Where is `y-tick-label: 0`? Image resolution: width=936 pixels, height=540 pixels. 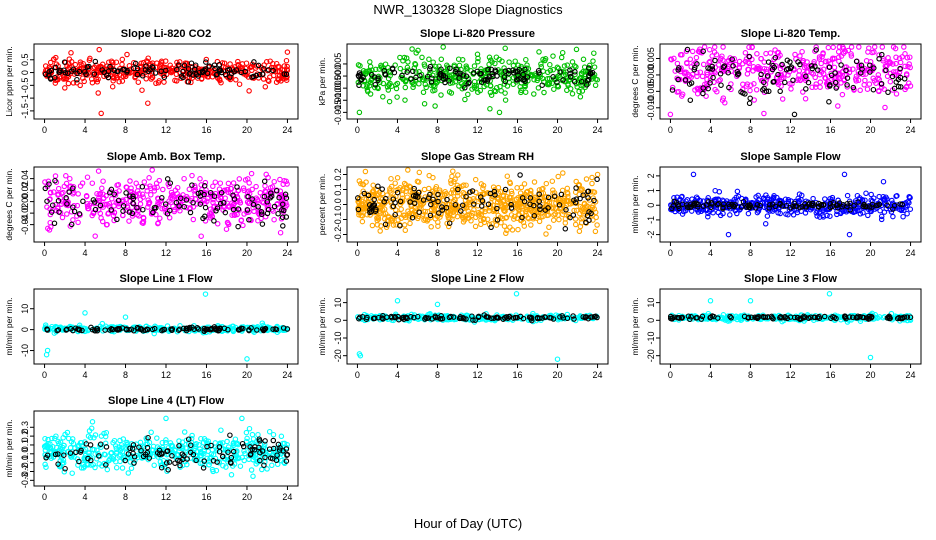 y-tick-label: 0 is located at coordinates (25, 329).